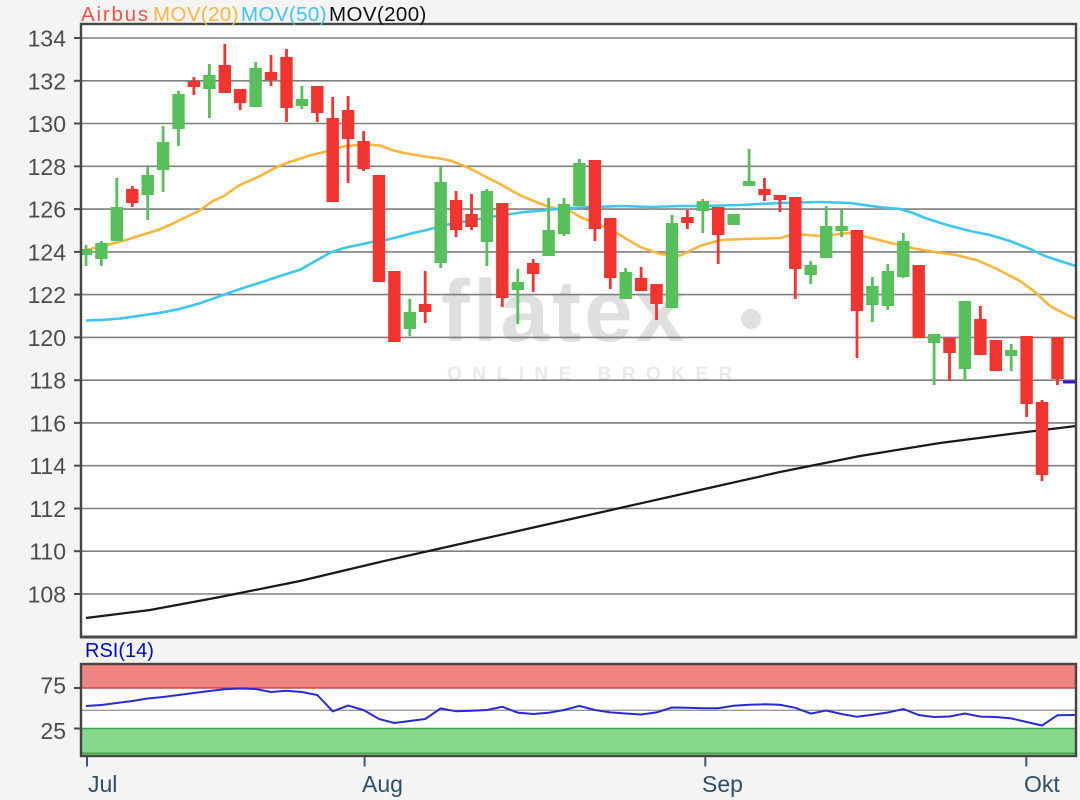 This screenshot has width=1080, height=800. Describe the element at coordinates (53, 686) in the screenshot. I see `svg-text: 75` at that location.